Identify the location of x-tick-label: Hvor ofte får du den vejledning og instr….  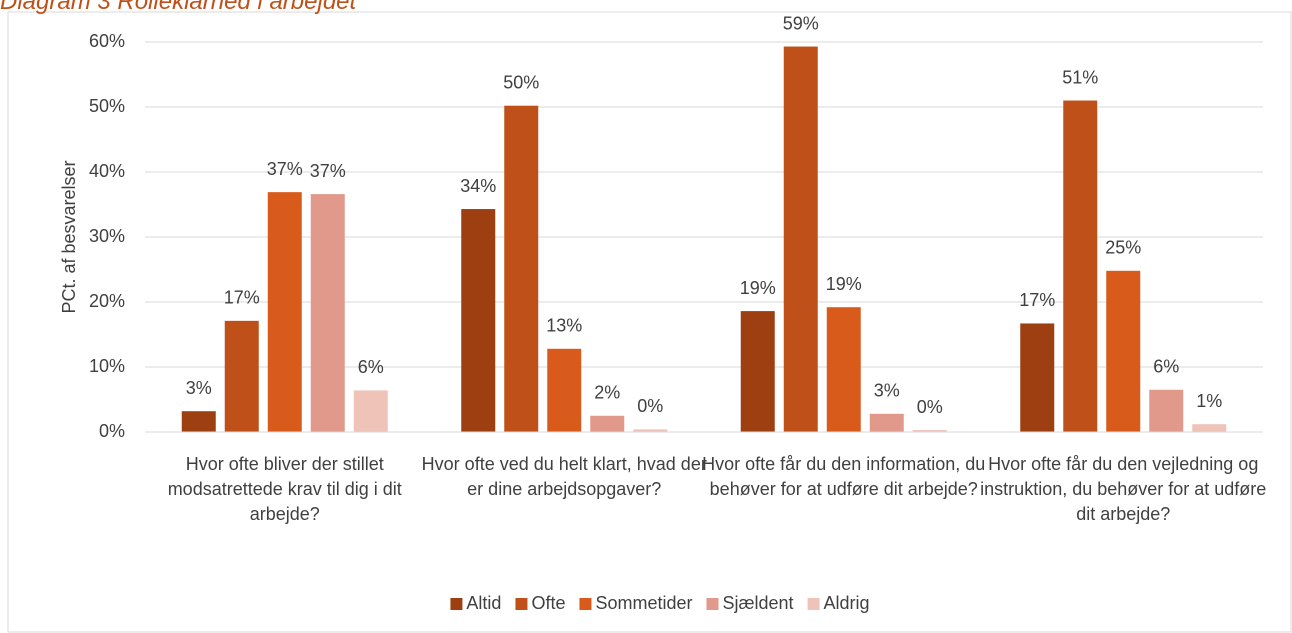
(1123, 489).